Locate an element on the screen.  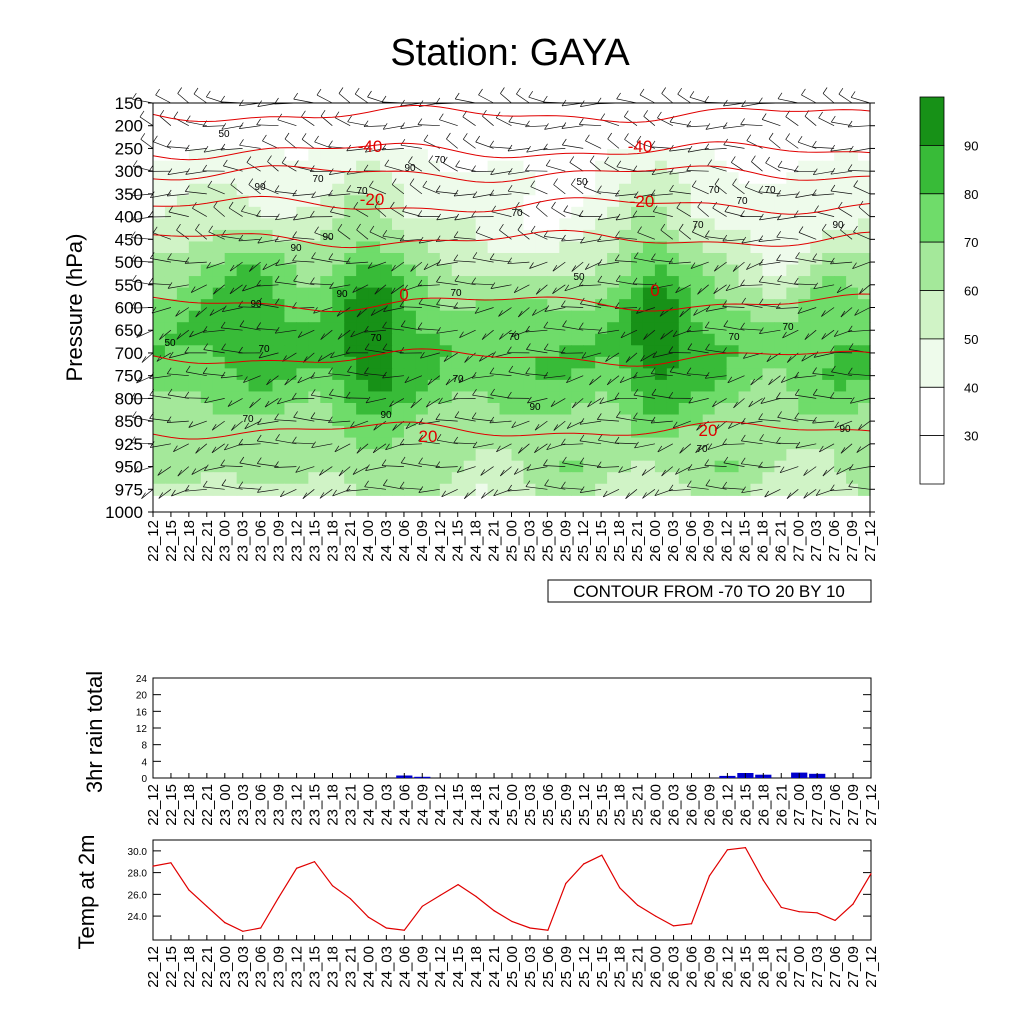
temp-x-tick-label: 24_18 is located at coordinates (476, 967).